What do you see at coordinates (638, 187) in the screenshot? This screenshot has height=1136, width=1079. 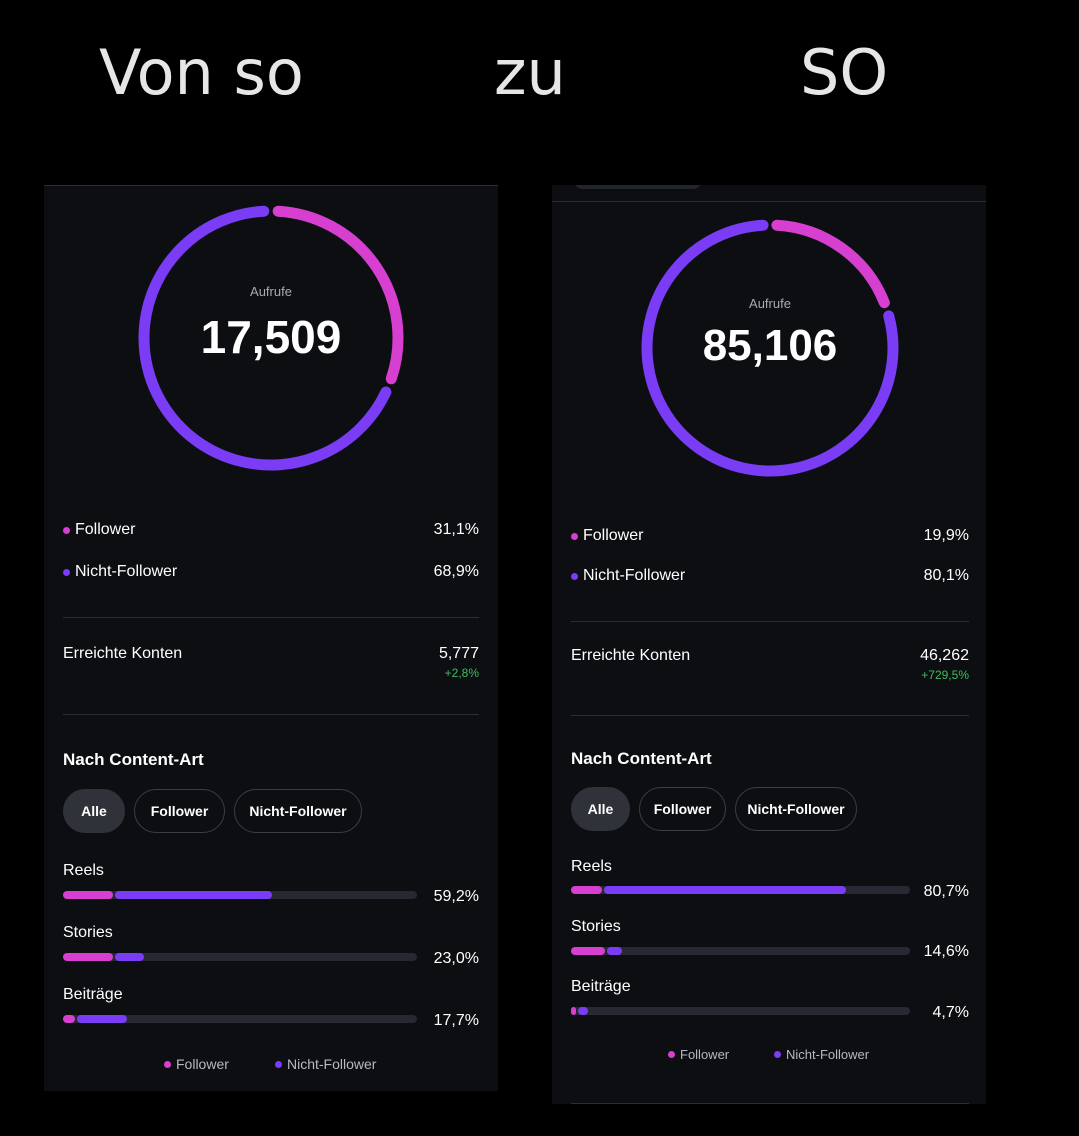 I see `tab-pill` at bounding box center [638, 187].